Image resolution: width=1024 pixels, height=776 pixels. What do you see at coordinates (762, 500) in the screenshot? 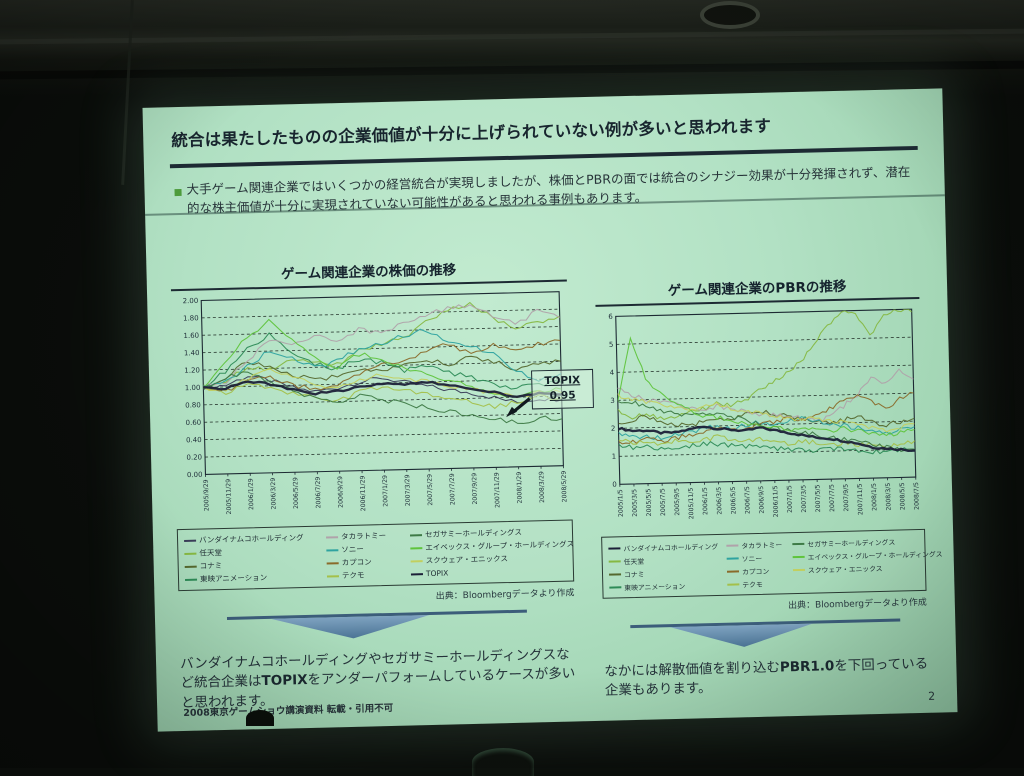
I see `svg-text: 2006/9/5` at bounding box center [762, 500].